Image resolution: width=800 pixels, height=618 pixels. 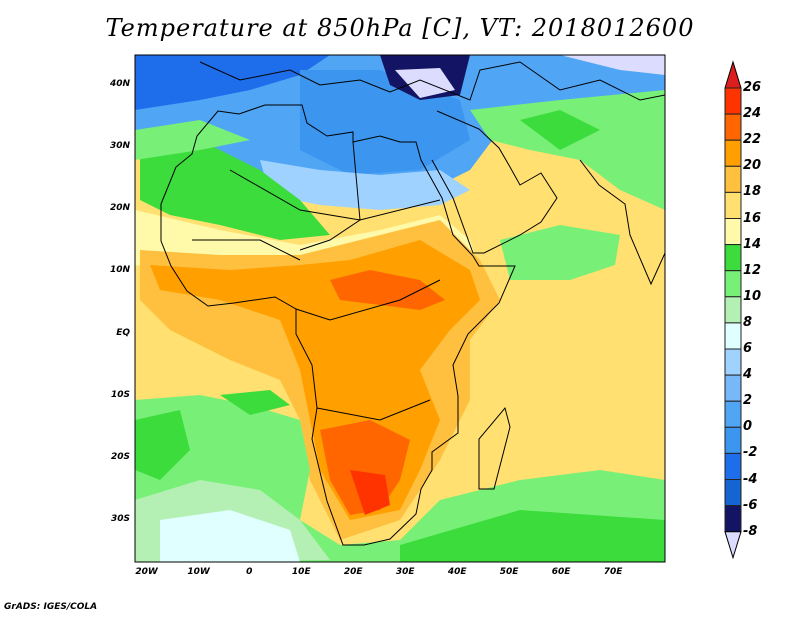 I want to click on colorbar-label: 8, so click(x=748, y=322).